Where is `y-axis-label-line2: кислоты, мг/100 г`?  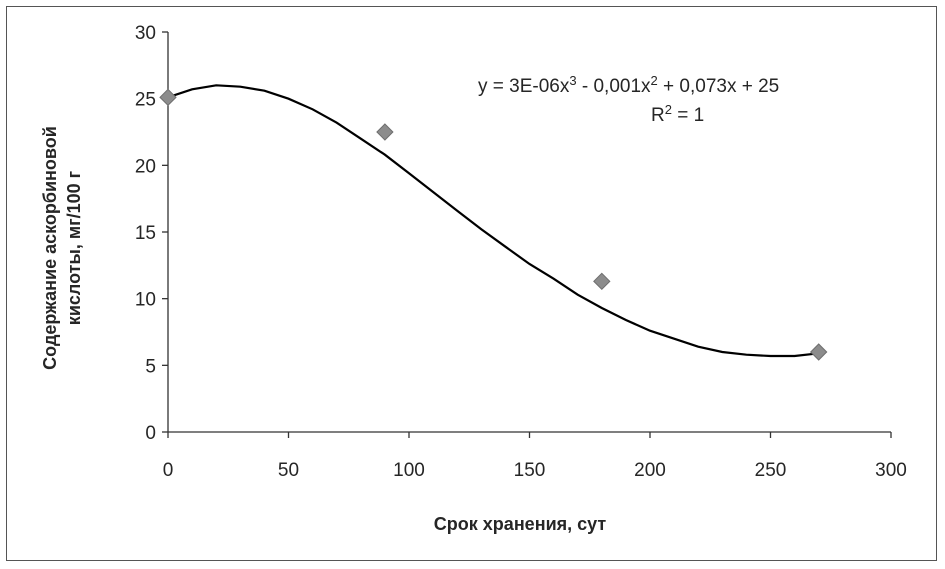
y-axis-label-line2: кислоты, мг/100 г is located at coordinates (74, 247).